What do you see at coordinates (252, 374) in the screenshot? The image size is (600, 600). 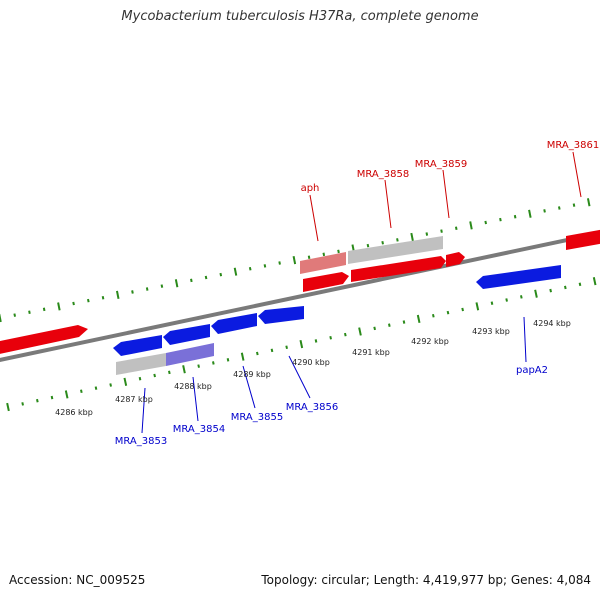 I see `scale-label: 4289 kbp` at bounding box center [252, 374].